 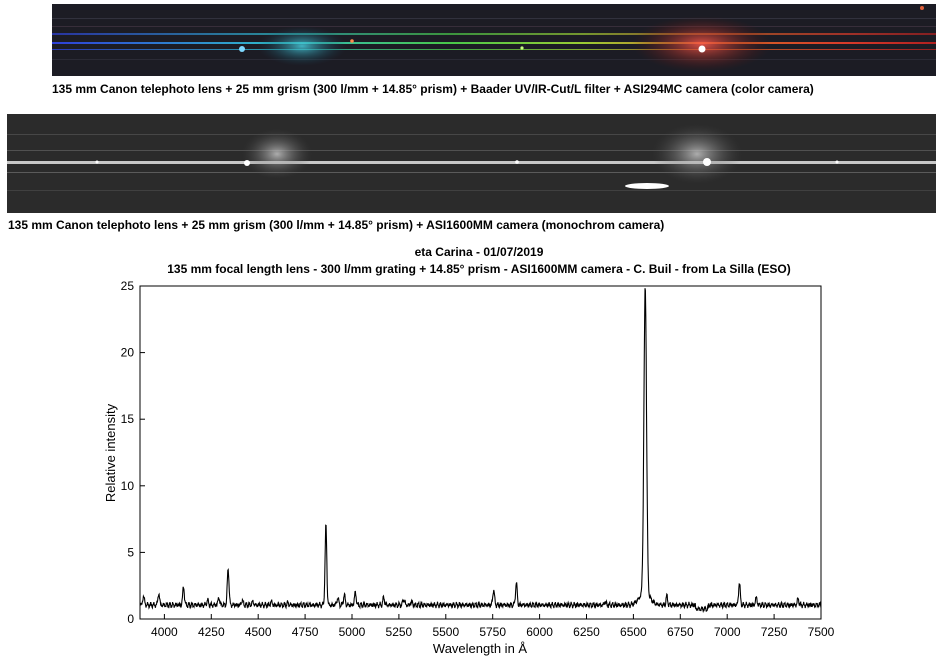 What do you see at coordinates (128, 286) in the screenshot?
I see `y-tick-label: 25` at bounding box center [128, 286].